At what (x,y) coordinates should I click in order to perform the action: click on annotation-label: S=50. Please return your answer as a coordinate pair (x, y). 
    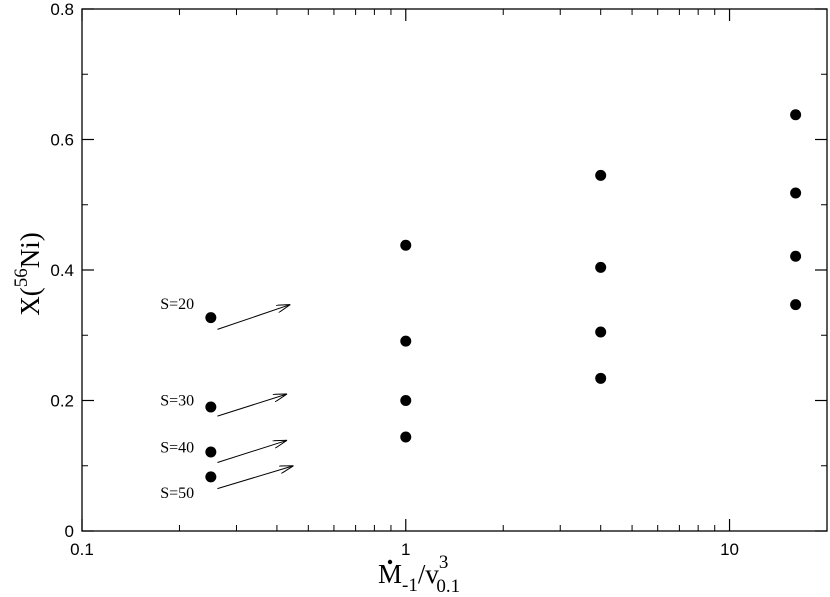
    Looking at the image, I should click on (177, 493).